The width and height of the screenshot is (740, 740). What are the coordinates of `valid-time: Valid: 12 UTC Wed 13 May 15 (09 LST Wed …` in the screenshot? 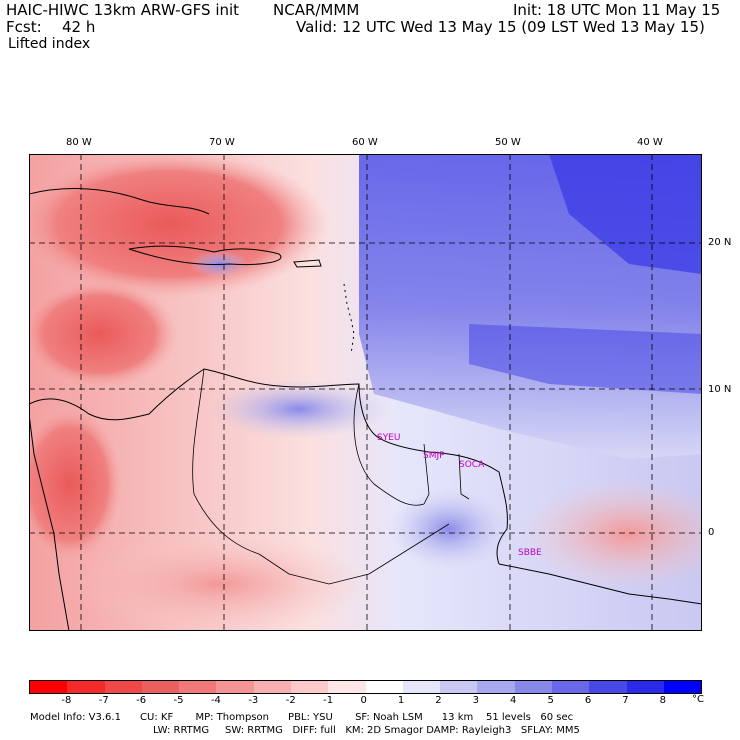 It's located at (500, 27).